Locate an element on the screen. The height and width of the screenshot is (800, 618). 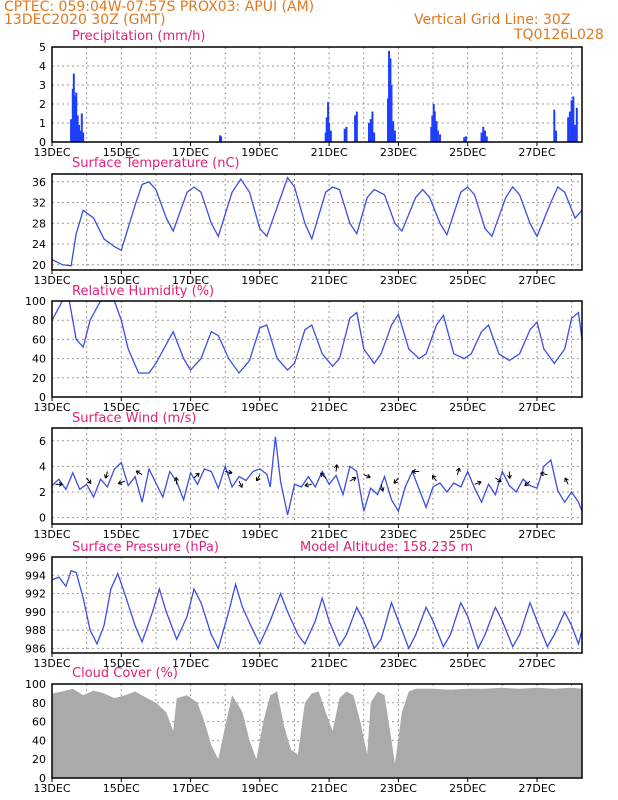
y-tick-label: 5 is located at coordinates (42, 47).